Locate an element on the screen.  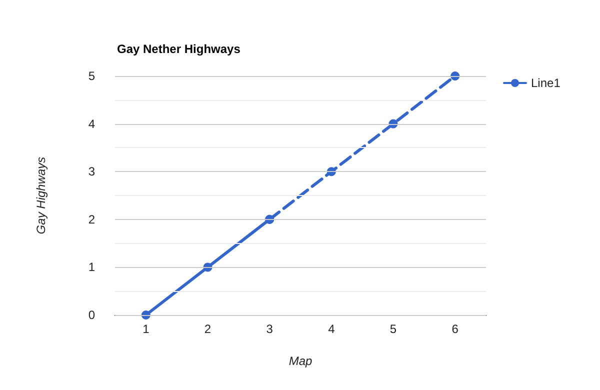
chart-title: Gay Nether Highways is located at coordinates (179, 49).